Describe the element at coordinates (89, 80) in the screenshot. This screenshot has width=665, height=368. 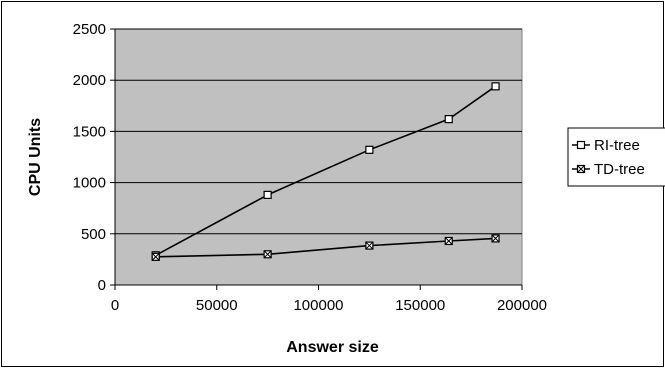
I see `y-tick-label: 2000` at that location.